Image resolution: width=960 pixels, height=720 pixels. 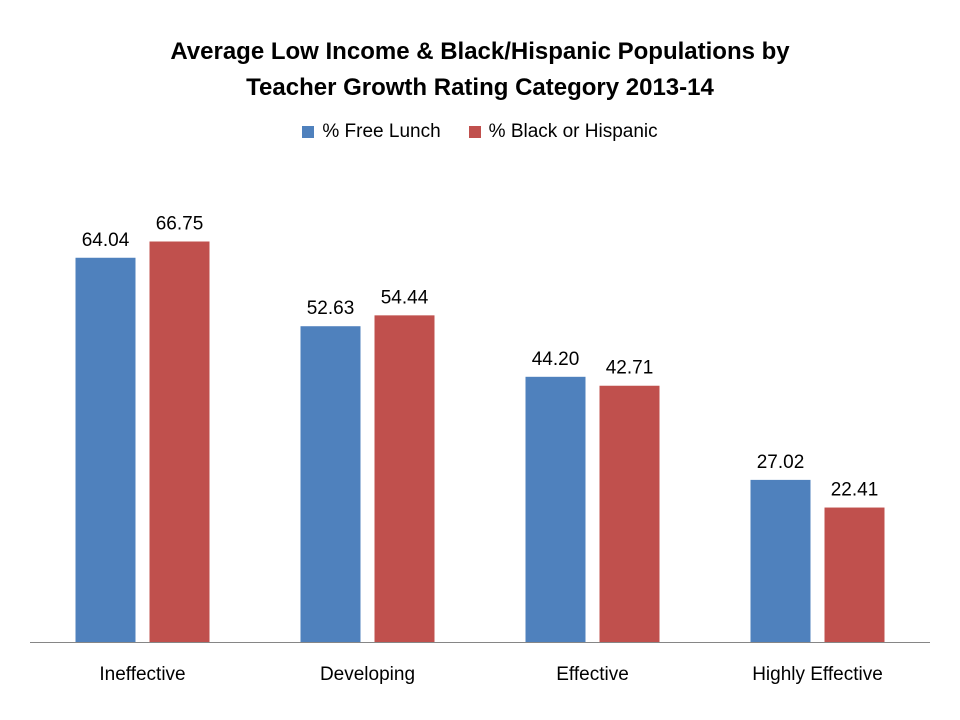 I want to click on legend-swatch-free-lunch, so click(x=308, y=132).